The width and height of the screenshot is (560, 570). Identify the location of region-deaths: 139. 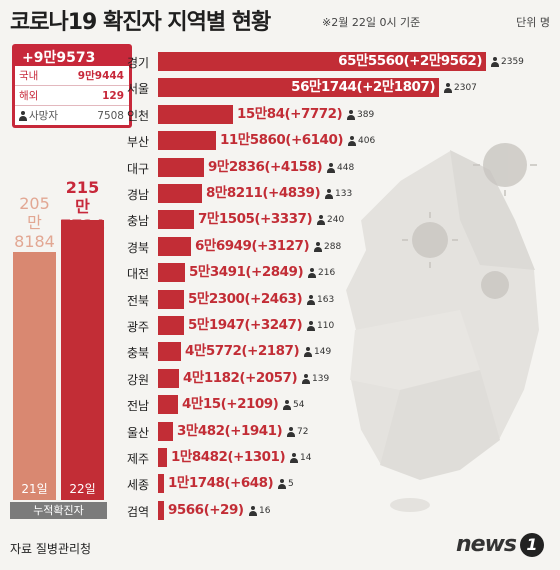
(315, 379).